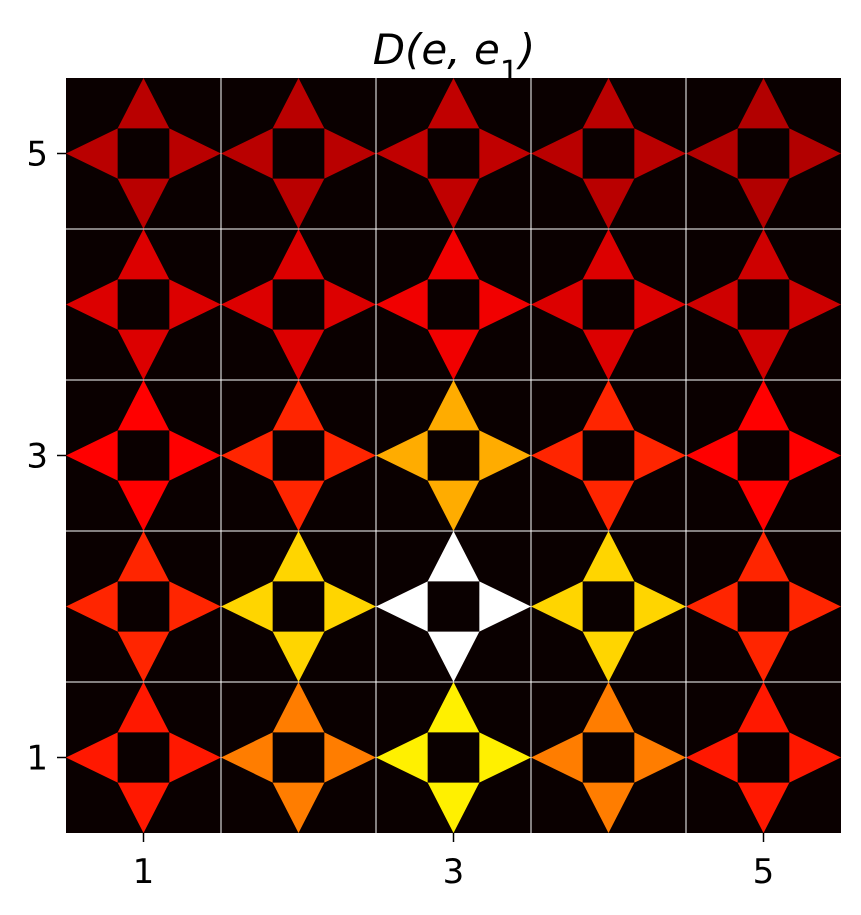  What do you see at coordinates (557, 455) in the screenshot?
I see `cell-4-3-left-triangle` at bounding box center [557, 455].